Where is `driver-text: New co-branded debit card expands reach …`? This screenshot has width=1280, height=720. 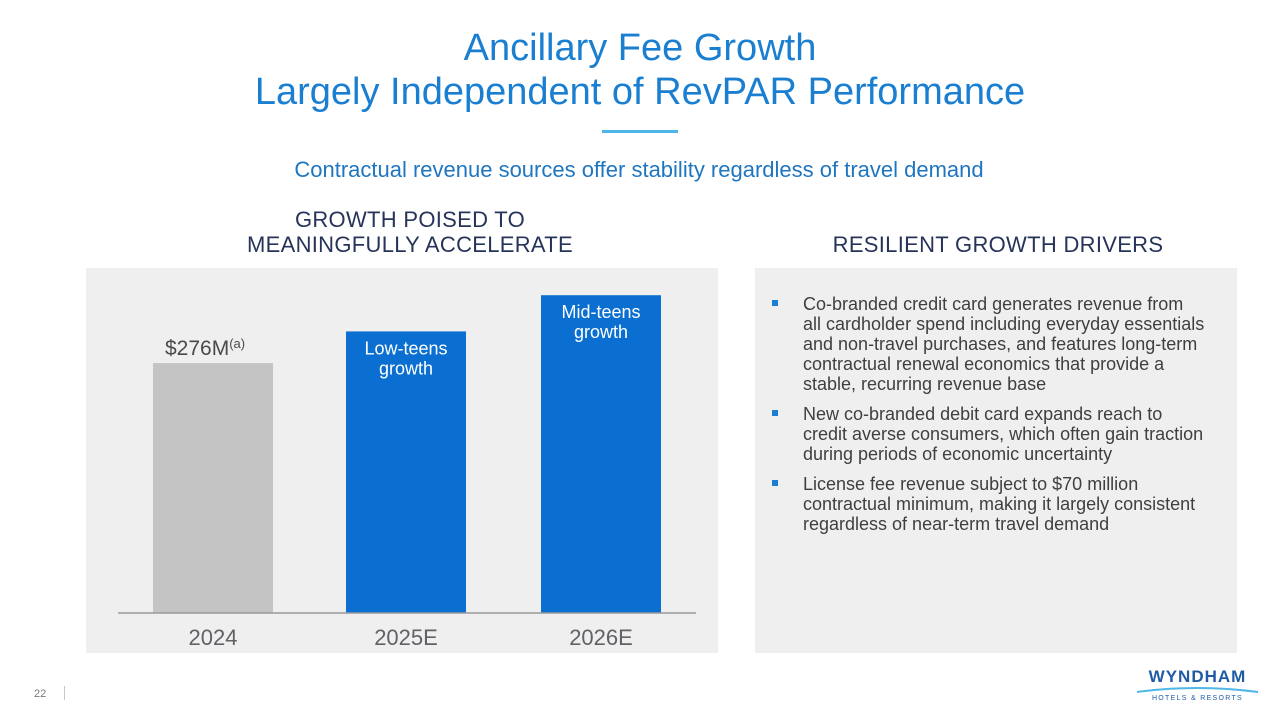
driver-text: New co-branded debit card expands reach … is located at coordinates (1003, 434).